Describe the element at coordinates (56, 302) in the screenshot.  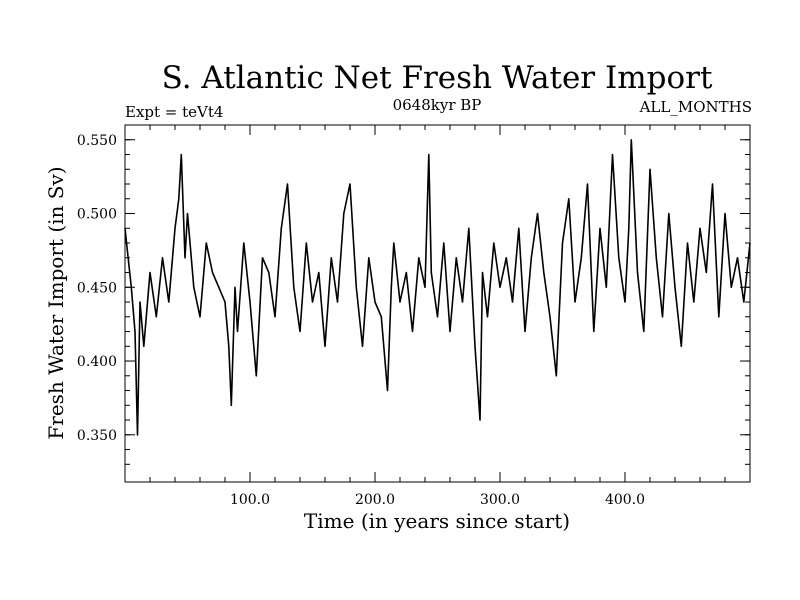
I see `y-axis-label: Fresh Water Import (in Sv)` at that location.